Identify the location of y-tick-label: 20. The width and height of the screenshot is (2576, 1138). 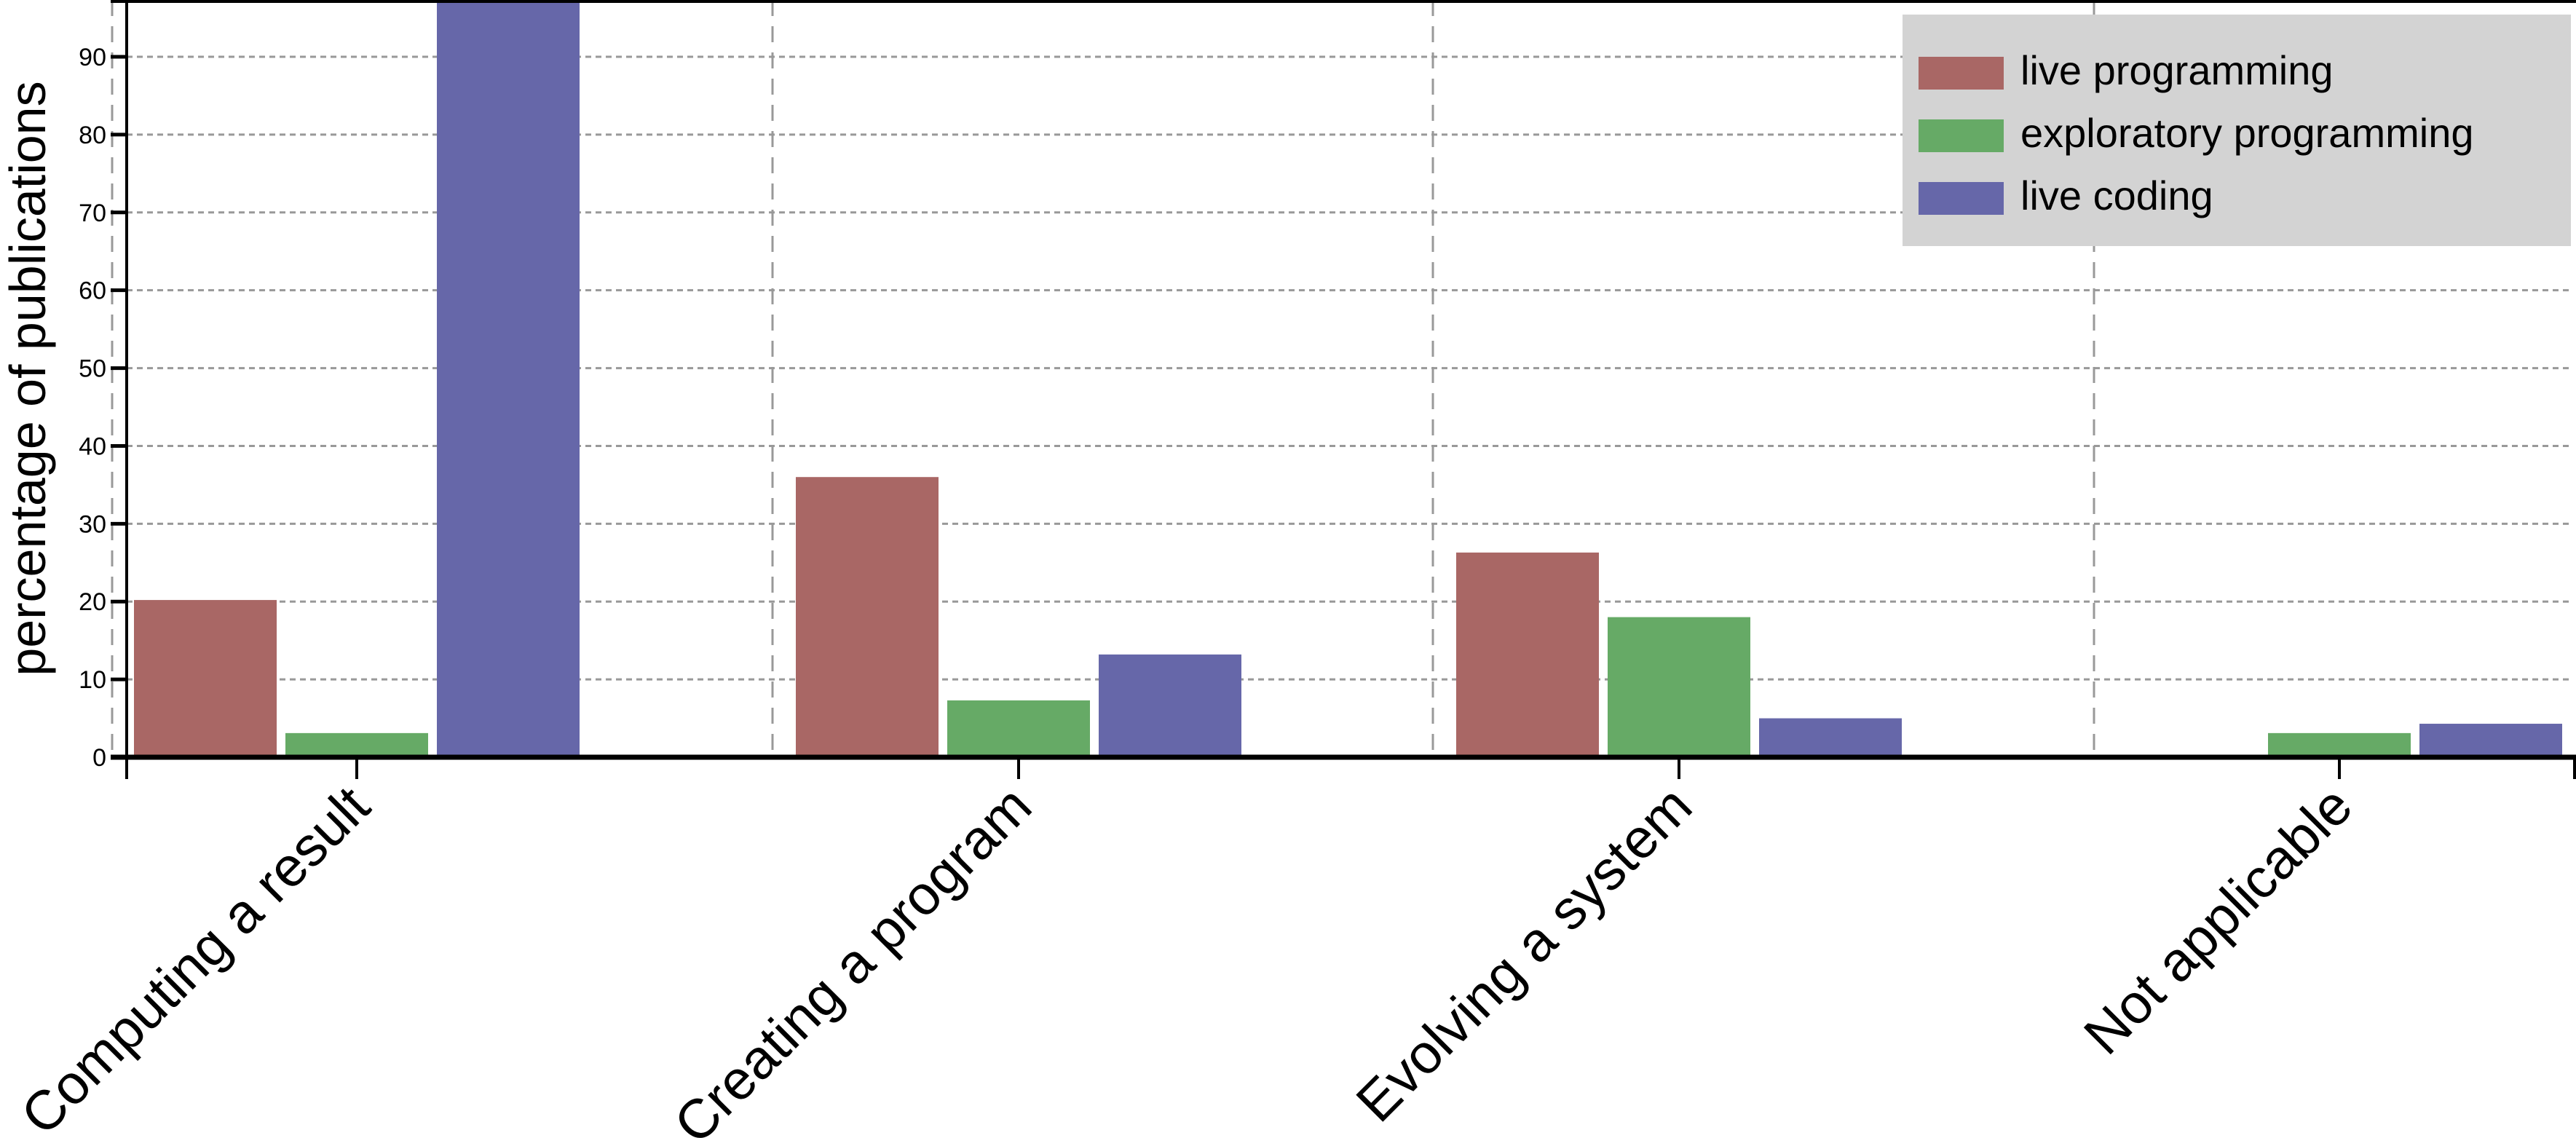
(93, 602).